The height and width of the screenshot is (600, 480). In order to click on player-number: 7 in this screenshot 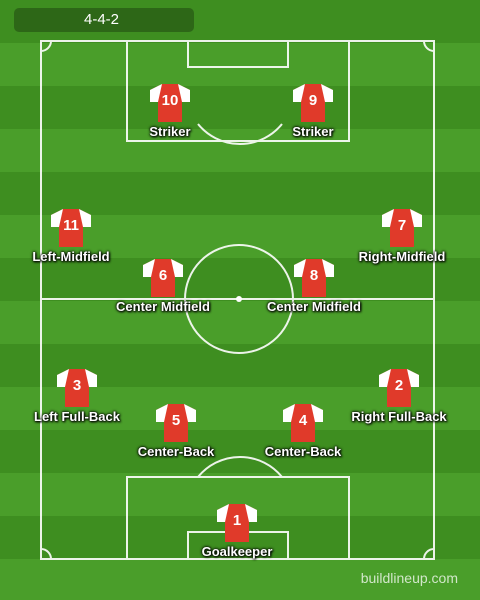, I will do `click(402, 225)`.